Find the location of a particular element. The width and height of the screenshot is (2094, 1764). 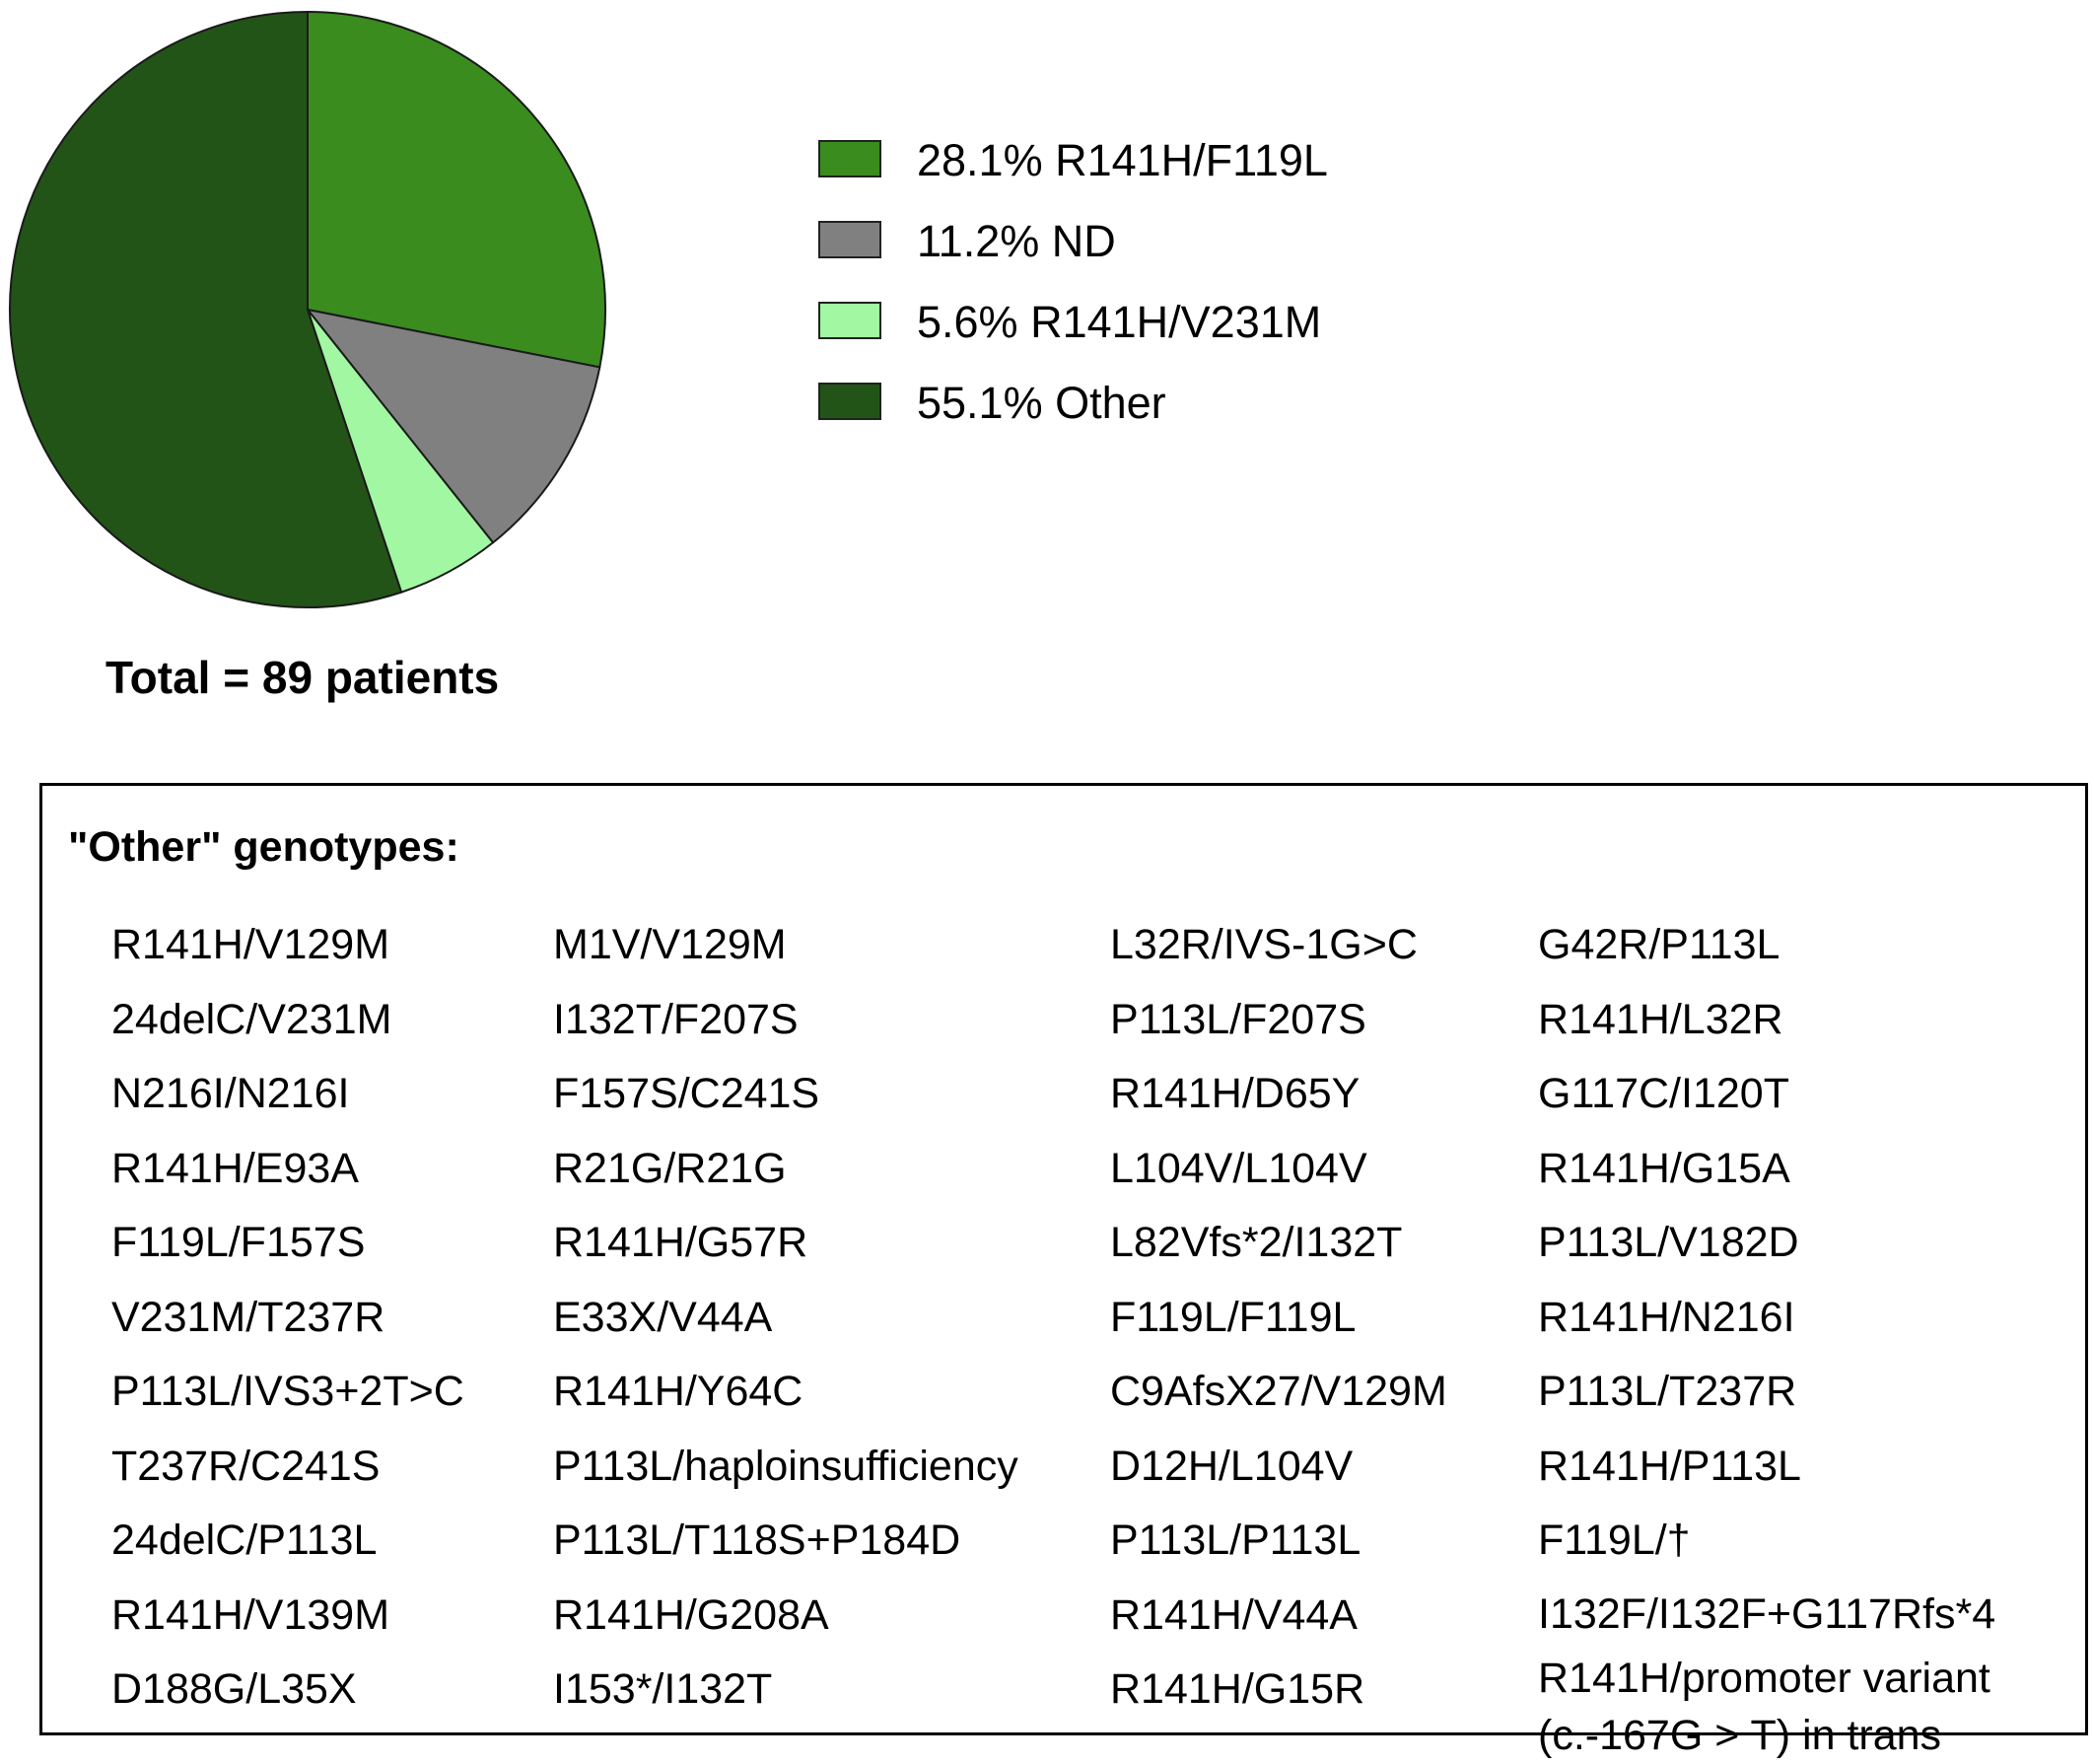

genotype-entry: L104V/L104V is located at coordinates (1238, 1168).